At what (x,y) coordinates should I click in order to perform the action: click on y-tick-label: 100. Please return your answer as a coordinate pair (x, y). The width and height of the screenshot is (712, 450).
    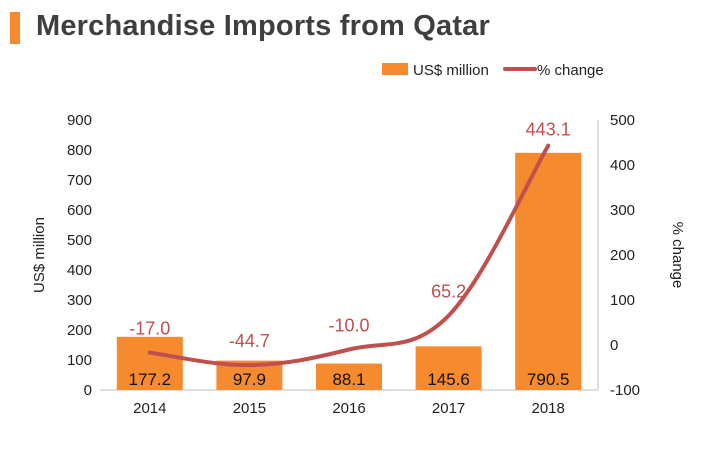
    Looking at the image, I should click on (79, 360).